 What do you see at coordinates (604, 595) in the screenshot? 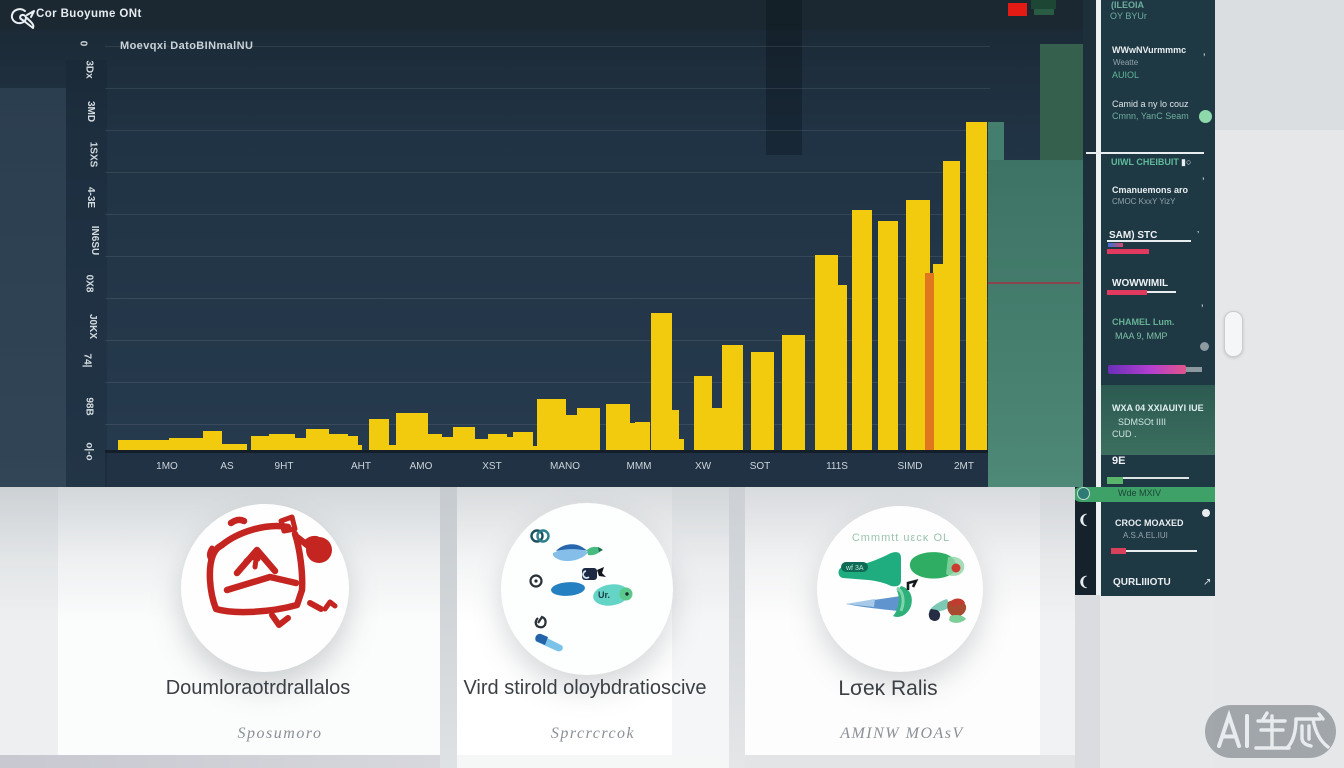
I see `svg-text: Ur.` at bounding box center [604, 595].